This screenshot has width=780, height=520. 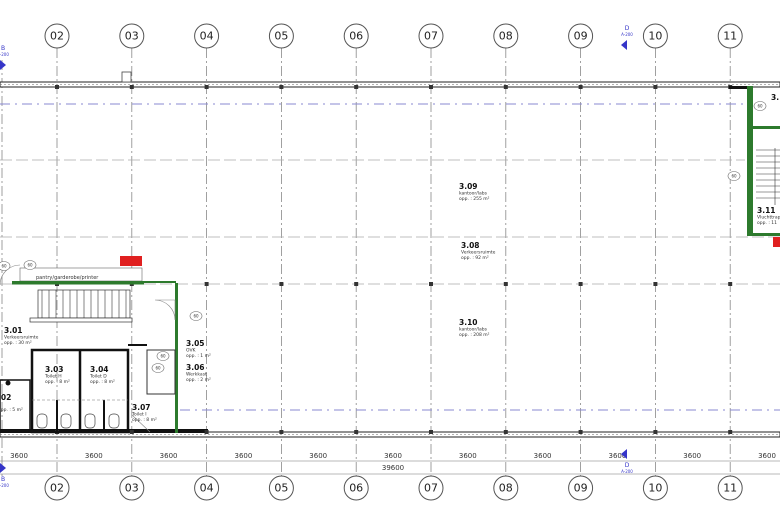 What do you see at coordinates (84, 304) in the screenshot?
I see `stair` at bounding box center [84, 304].